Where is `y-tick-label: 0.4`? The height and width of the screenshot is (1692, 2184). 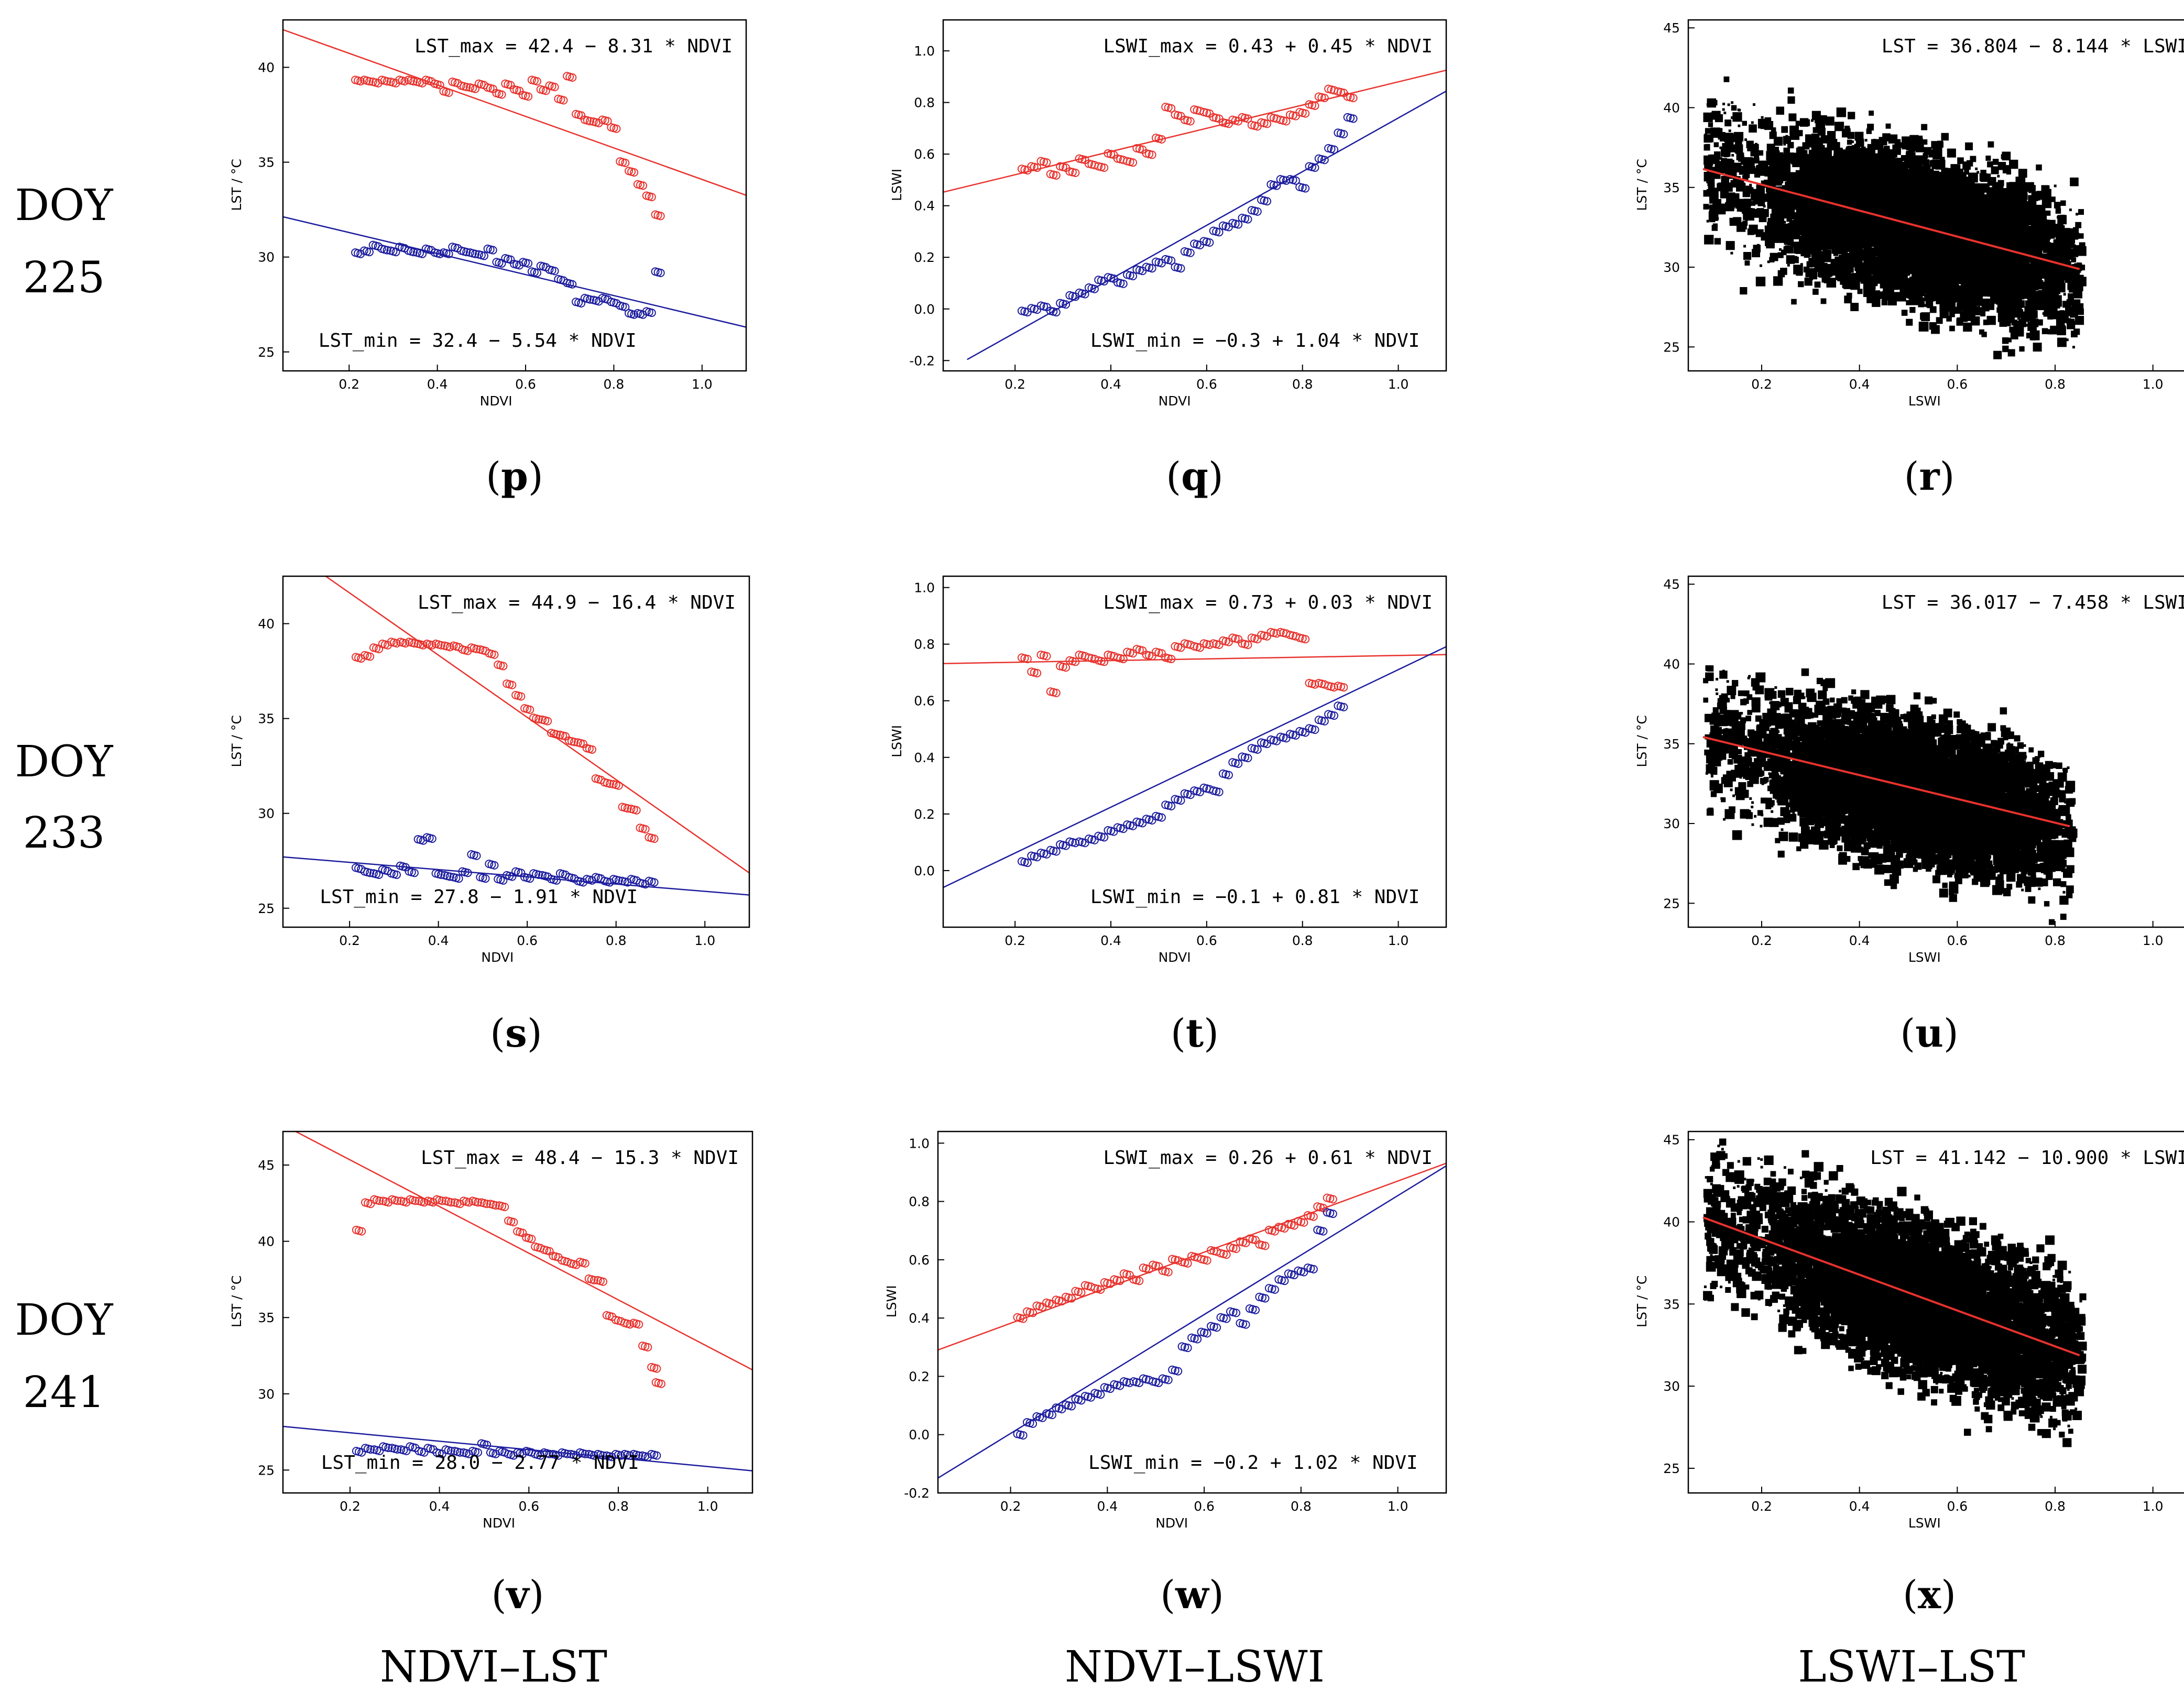 y-tick-label: 0.4 is located at coordinates (924, 206).